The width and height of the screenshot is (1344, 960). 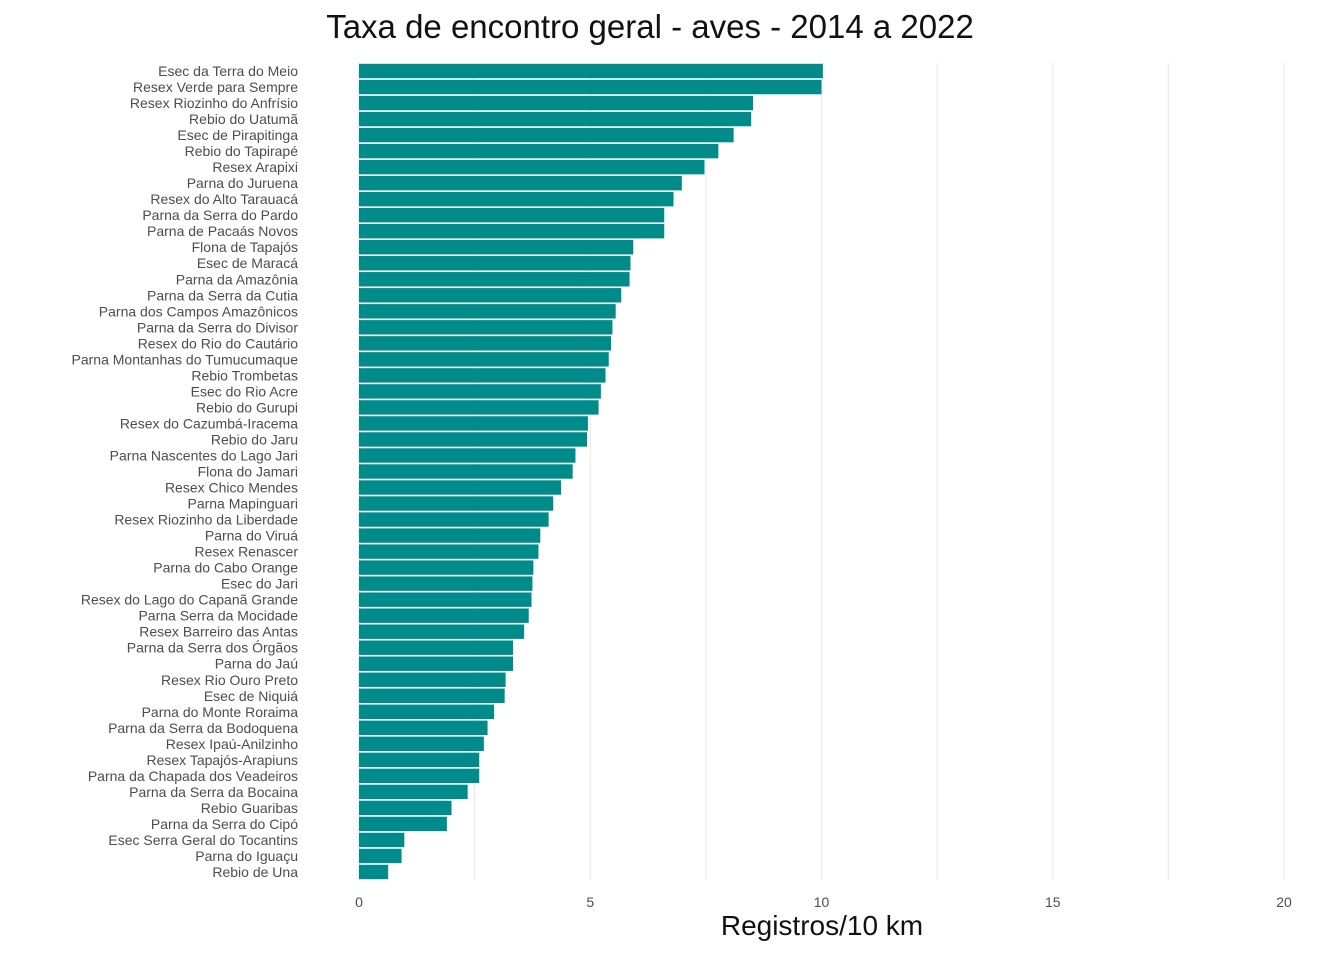 I want to click on x-tick-label: 5, so click(x=590, y=902).